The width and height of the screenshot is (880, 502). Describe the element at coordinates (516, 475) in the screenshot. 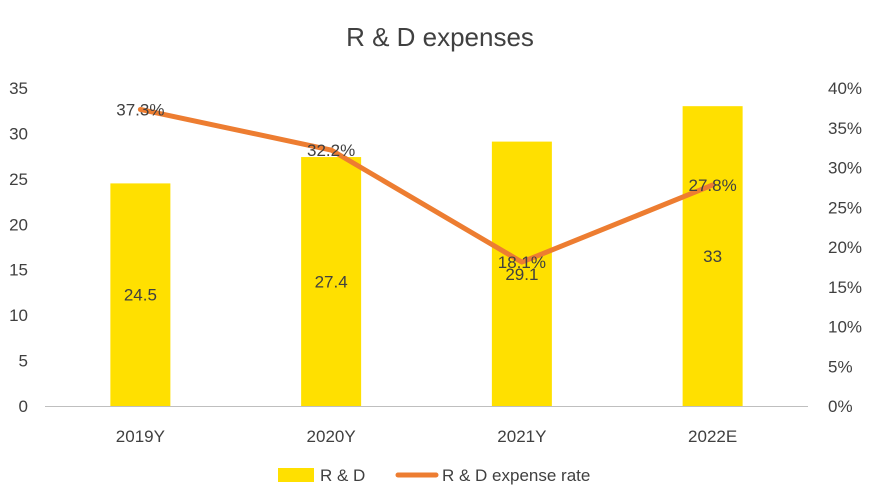

I see `legend-line-label: R & D expense rate` at that location.